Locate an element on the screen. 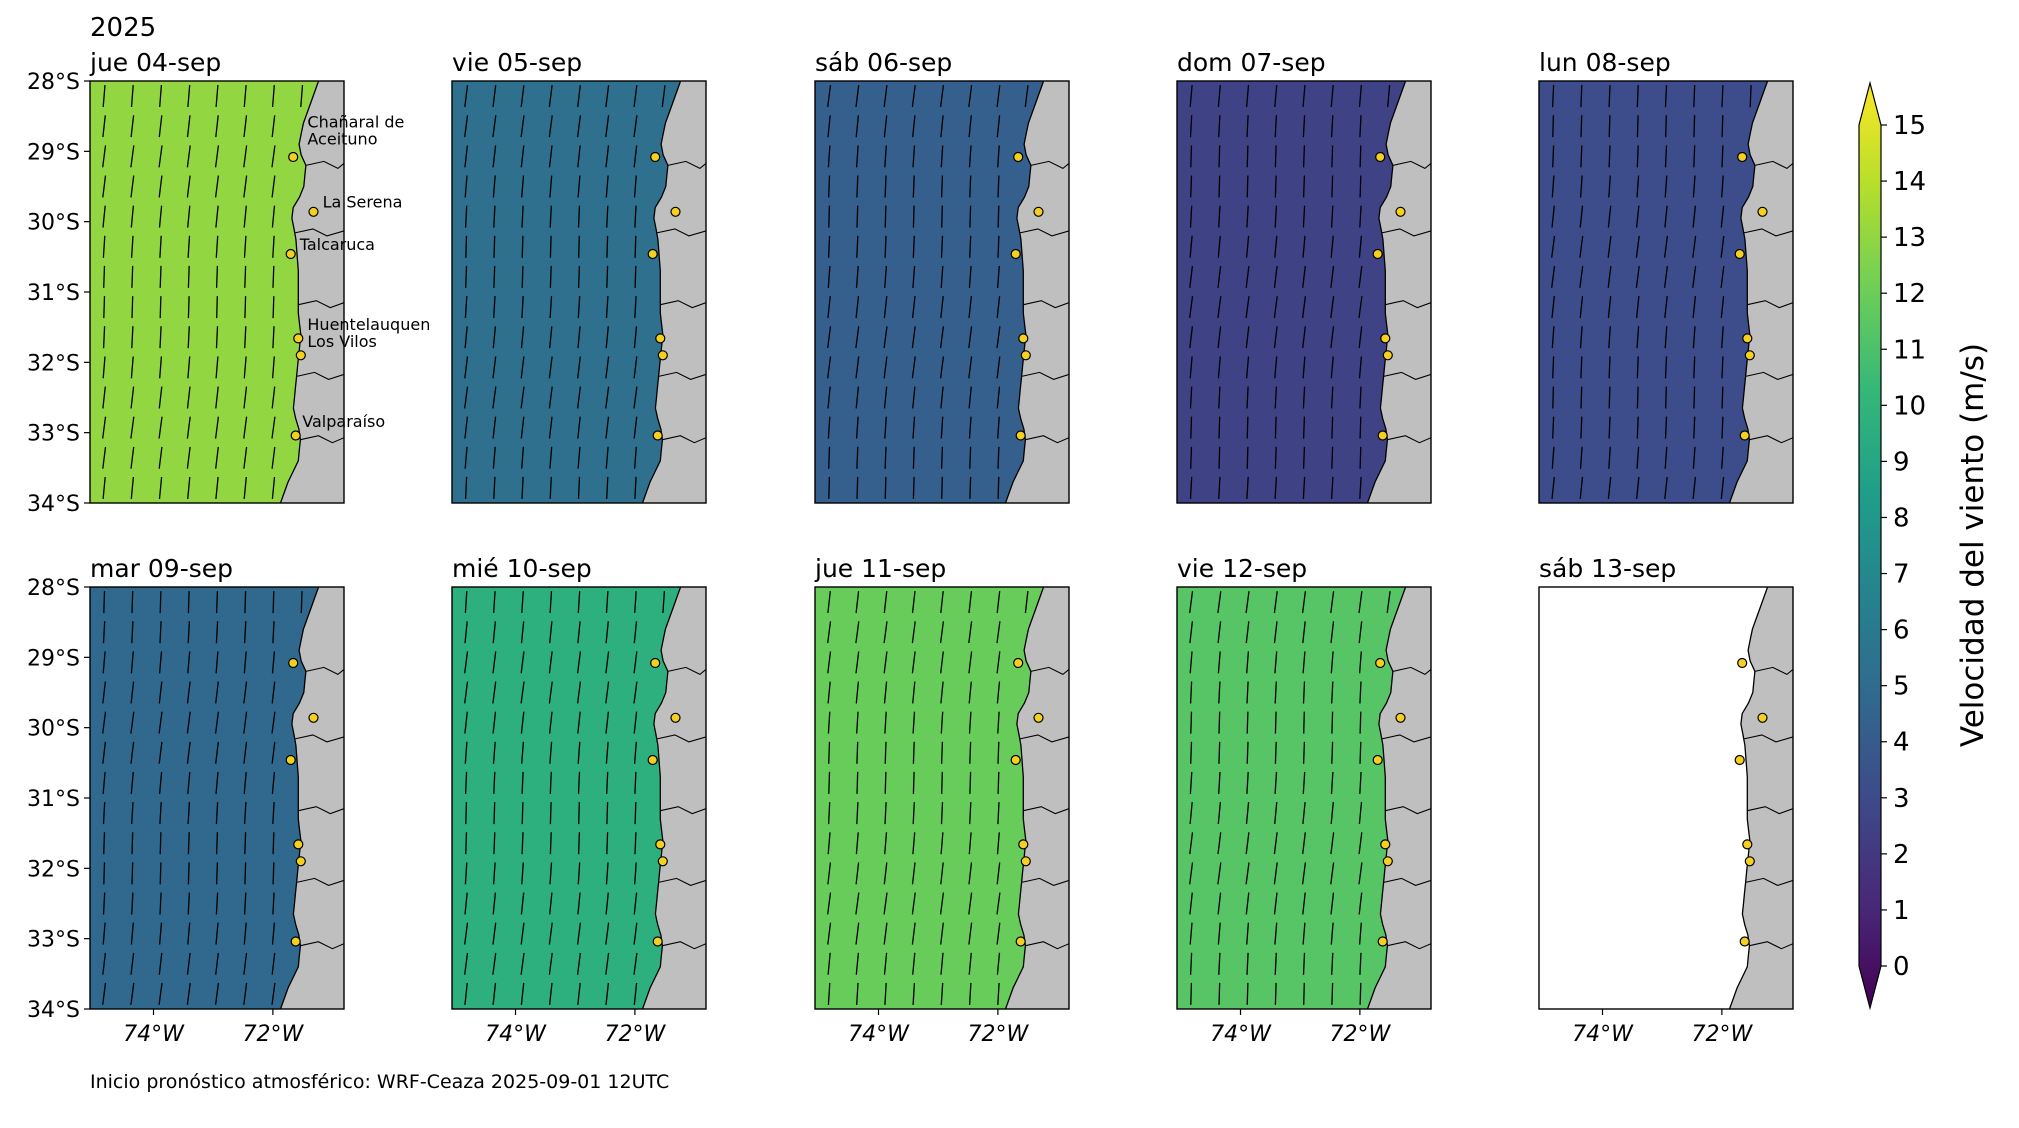  sea-wind-field is located at coordinates (204, 798).